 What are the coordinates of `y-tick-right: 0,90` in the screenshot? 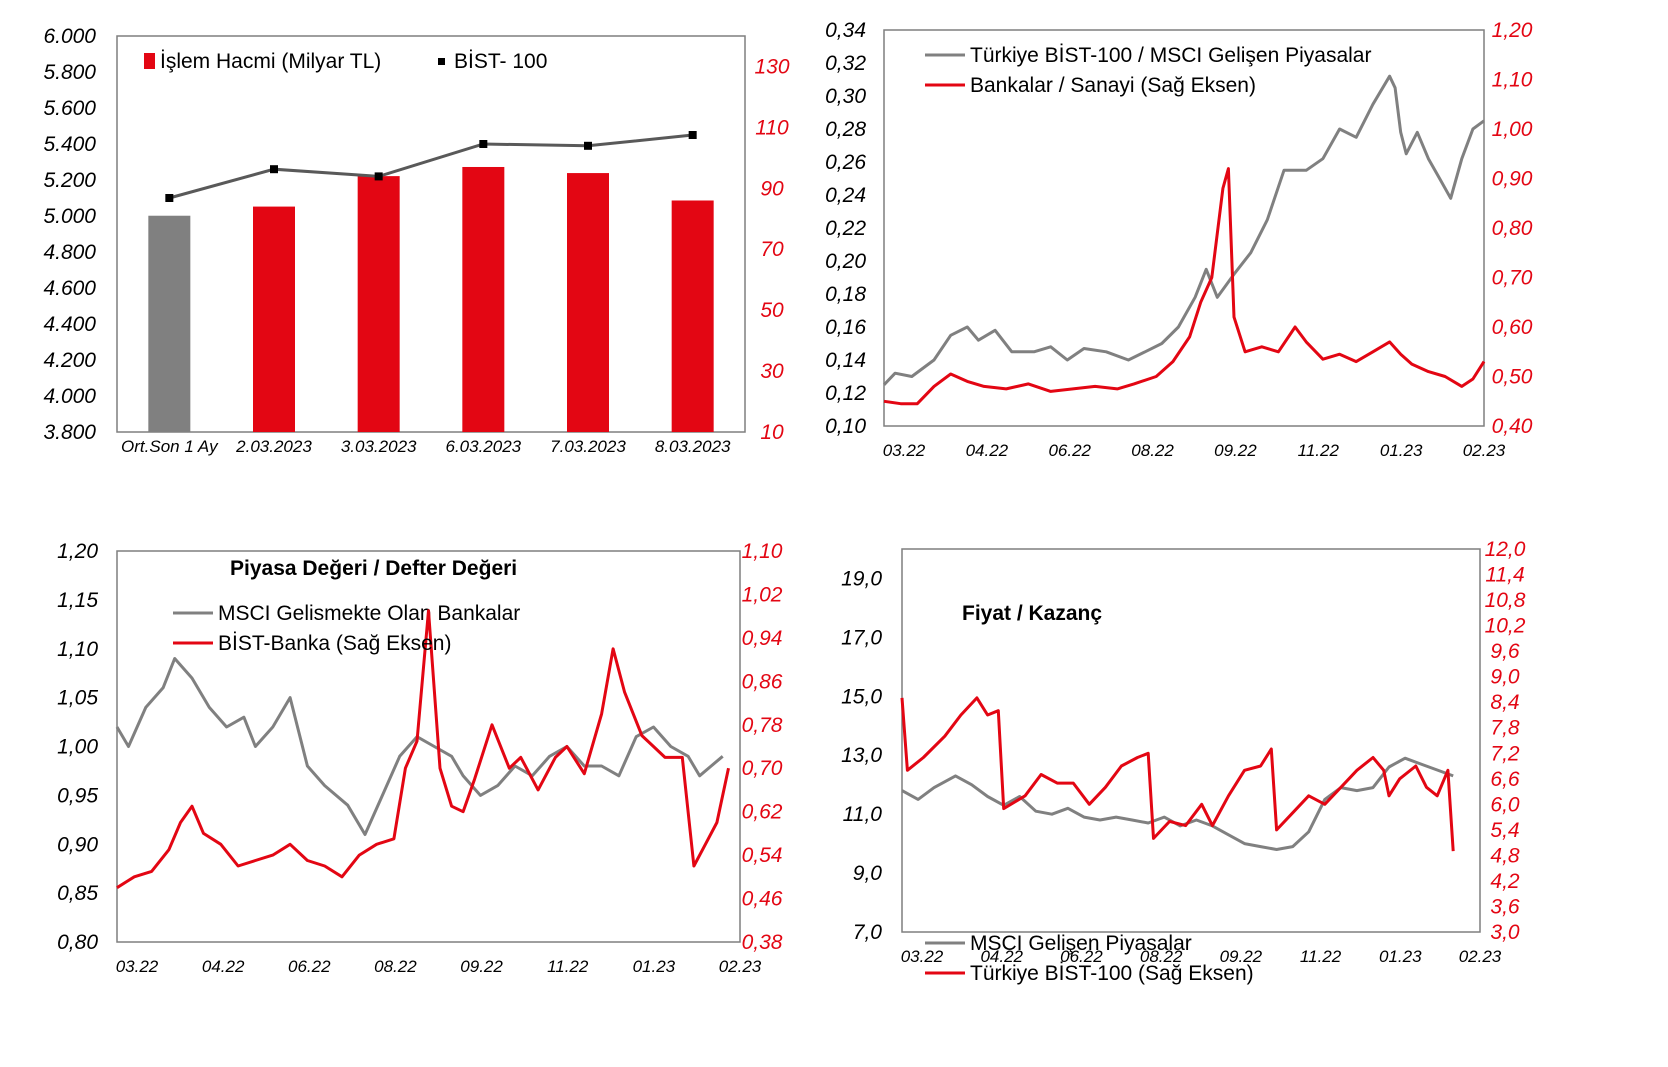 It's located at (1512, 179).